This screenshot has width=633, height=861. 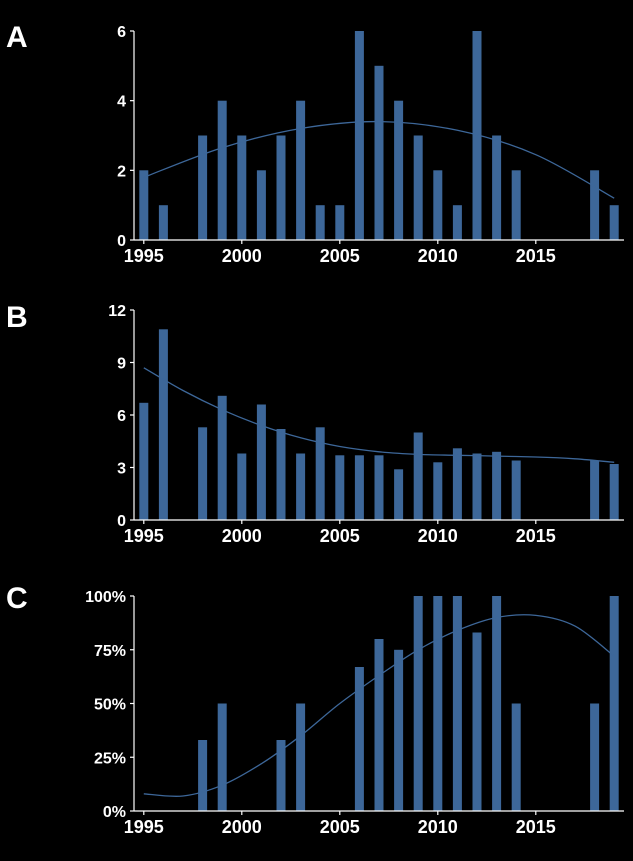 What do you see at coordinates (379, 415) in the screenshot?
I see `panel-b-trendline` at bounding box center [379, 415].